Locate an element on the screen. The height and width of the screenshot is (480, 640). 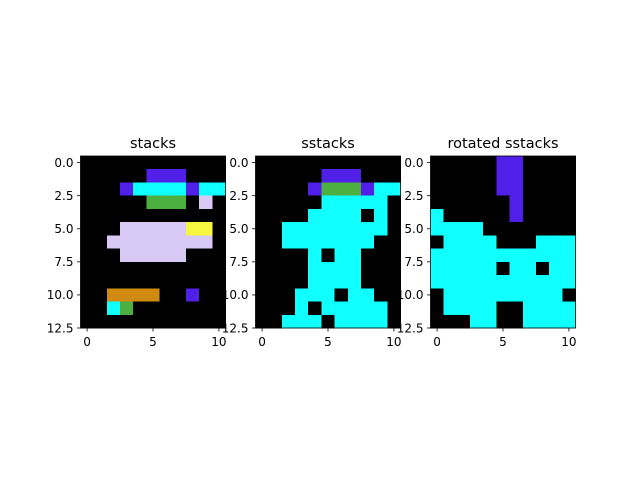
y-tick-label: 10.0 is located at coordinates (235, 295).